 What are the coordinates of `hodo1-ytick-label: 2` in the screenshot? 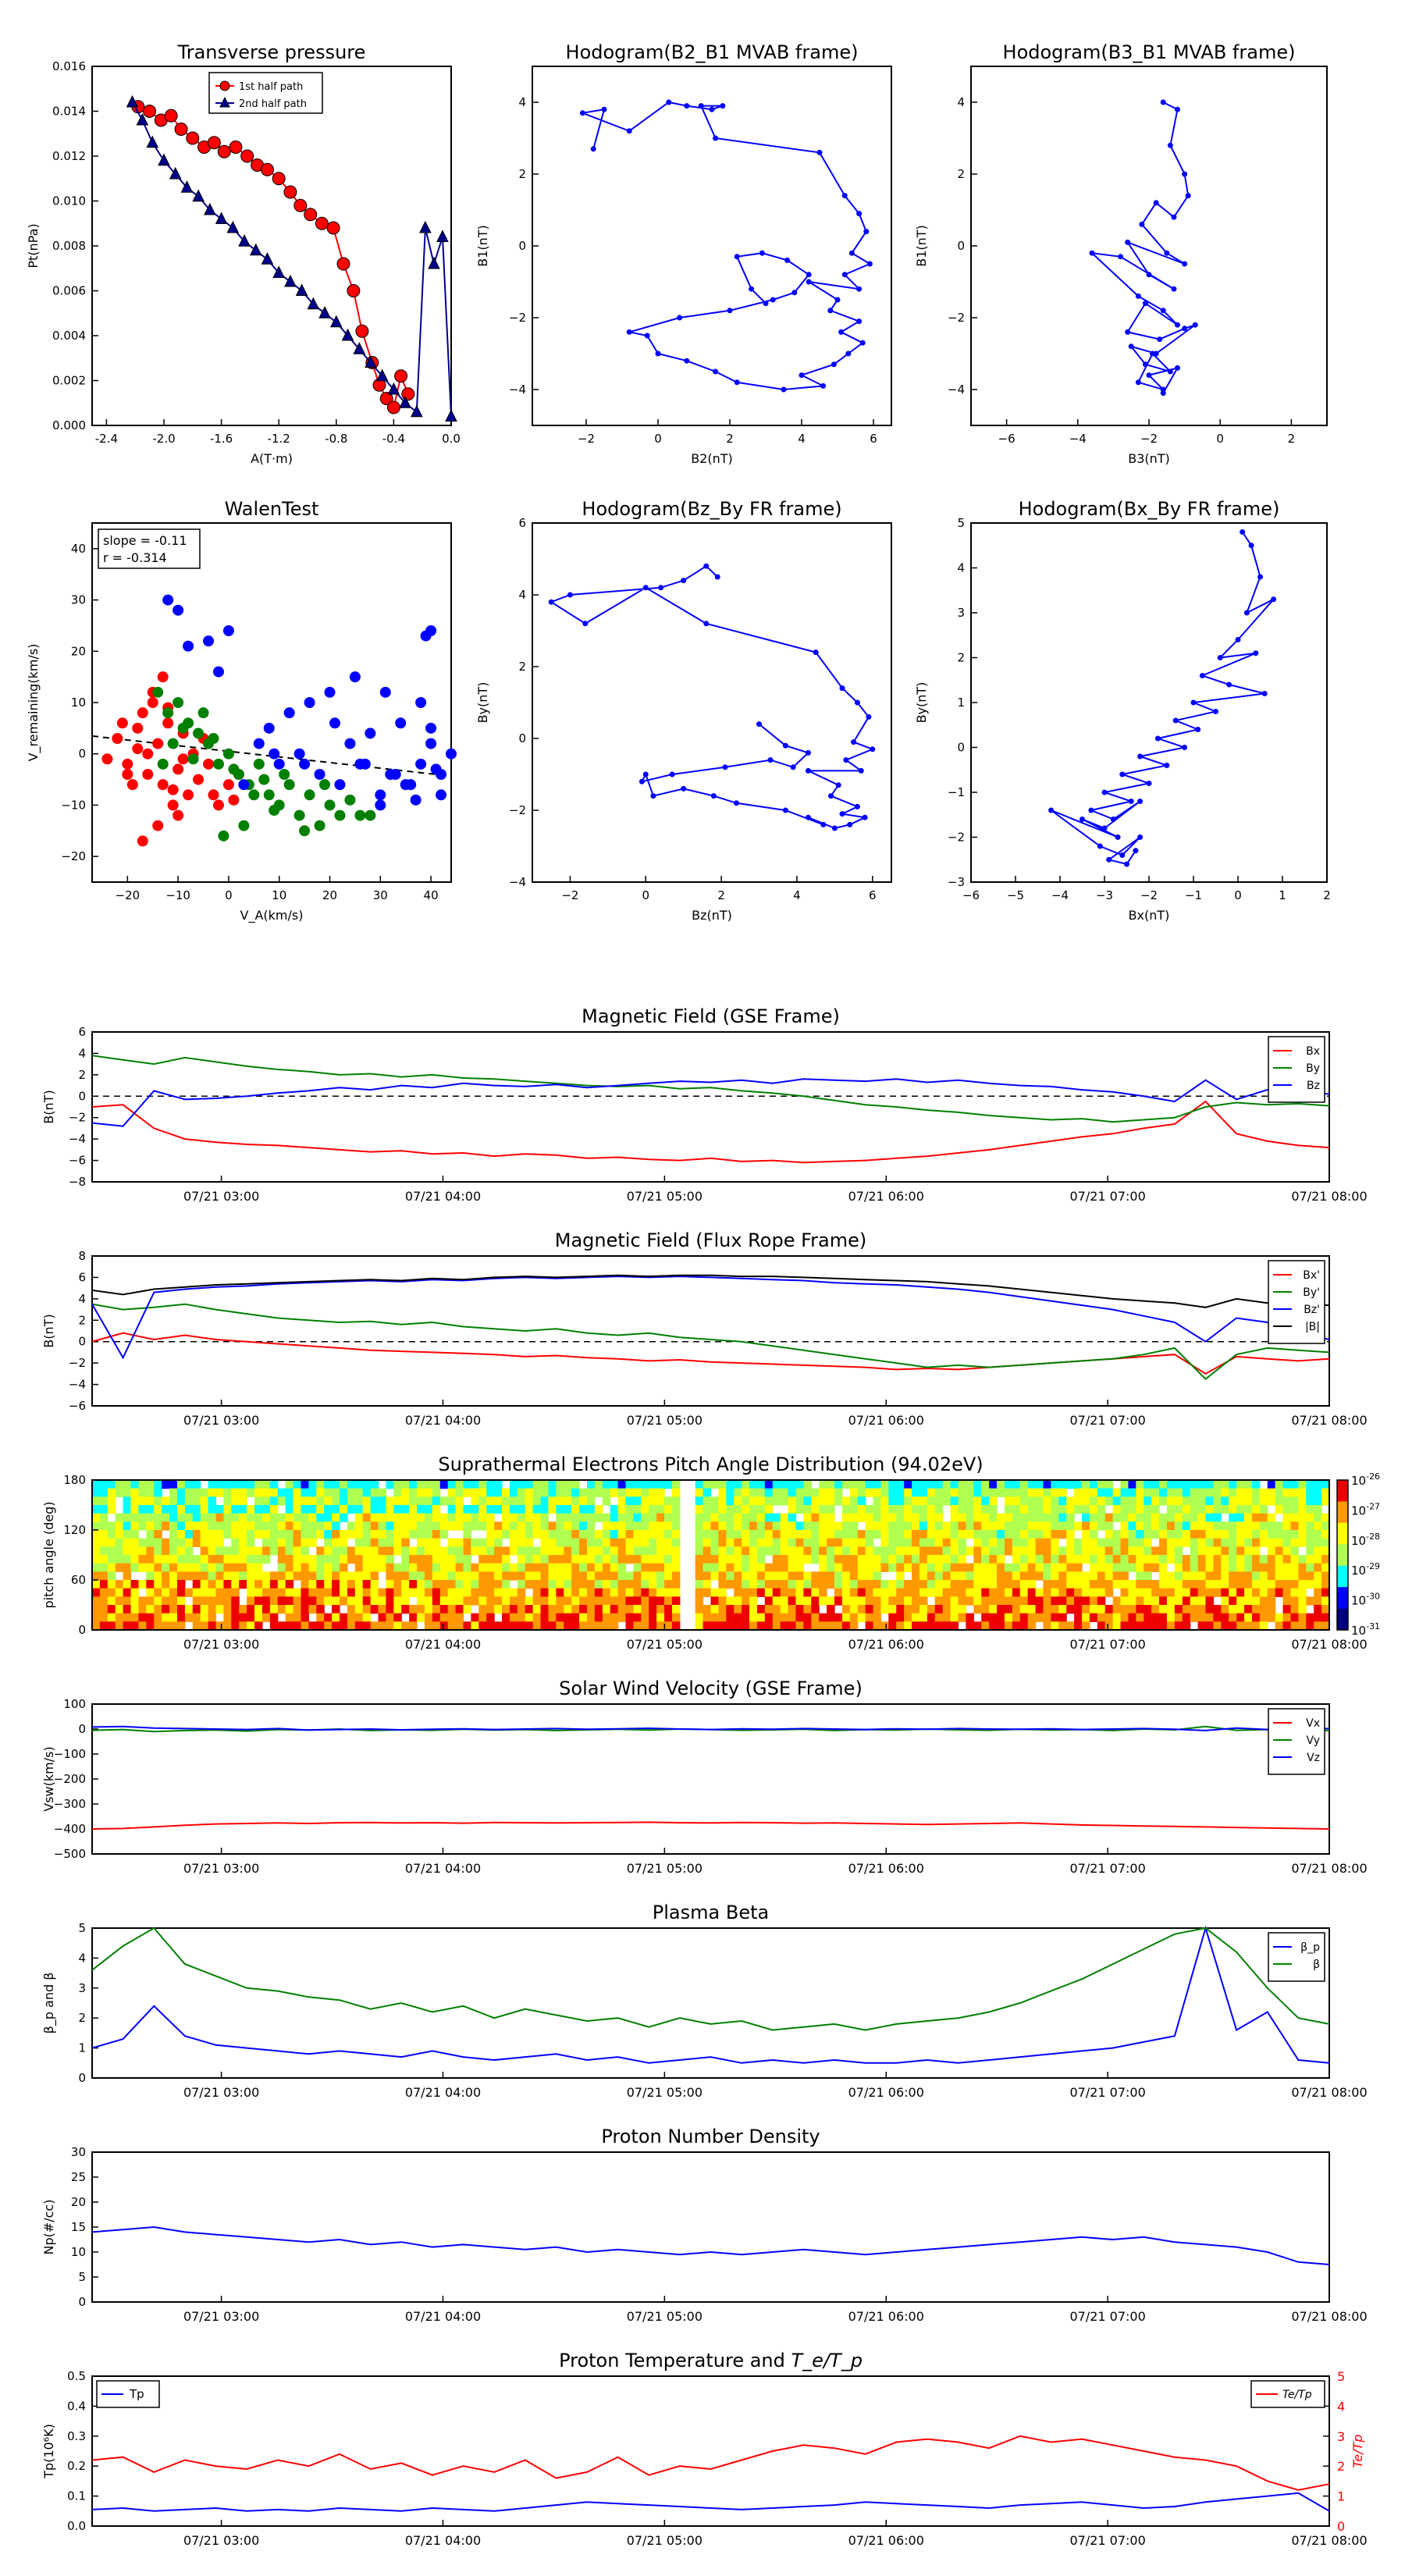 It's located at (522, 174).